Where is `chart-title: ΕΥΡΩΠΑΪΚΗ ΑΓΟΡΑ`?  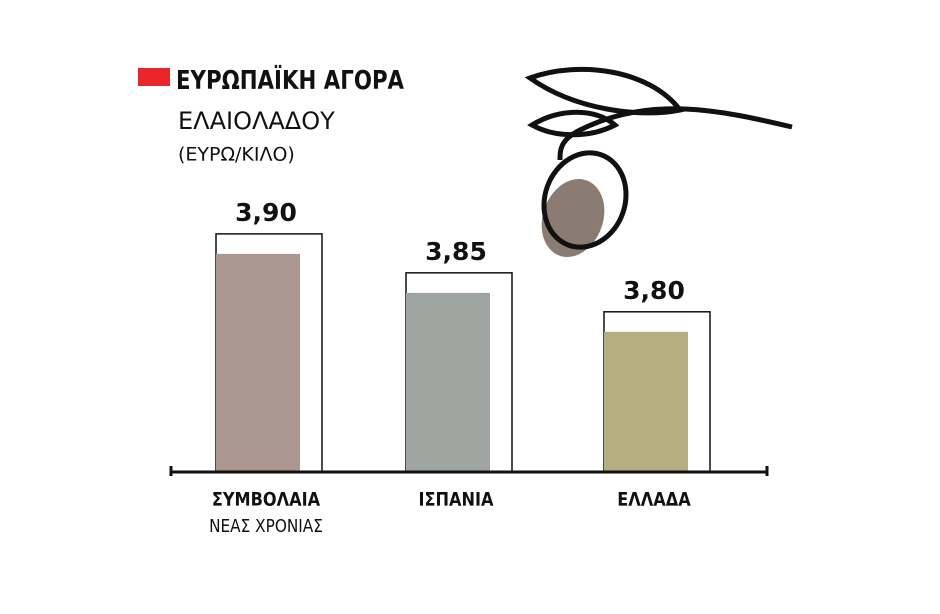 chart-title: ΕΥΡΩΠΑΪΚΗ ΑΓΟΡΑ is located at coordinates (290, 80).